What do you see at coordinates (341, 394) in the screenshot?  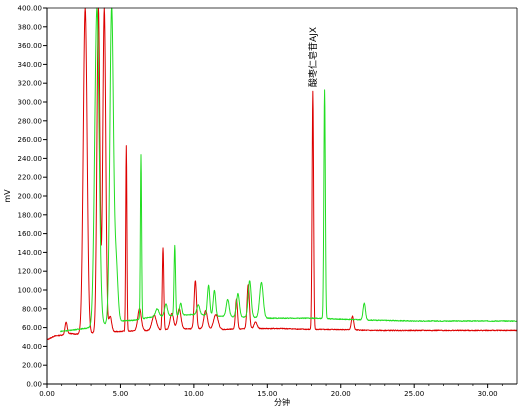 I see `x-tick-label: 20.00` at bounding box center [341, 394].